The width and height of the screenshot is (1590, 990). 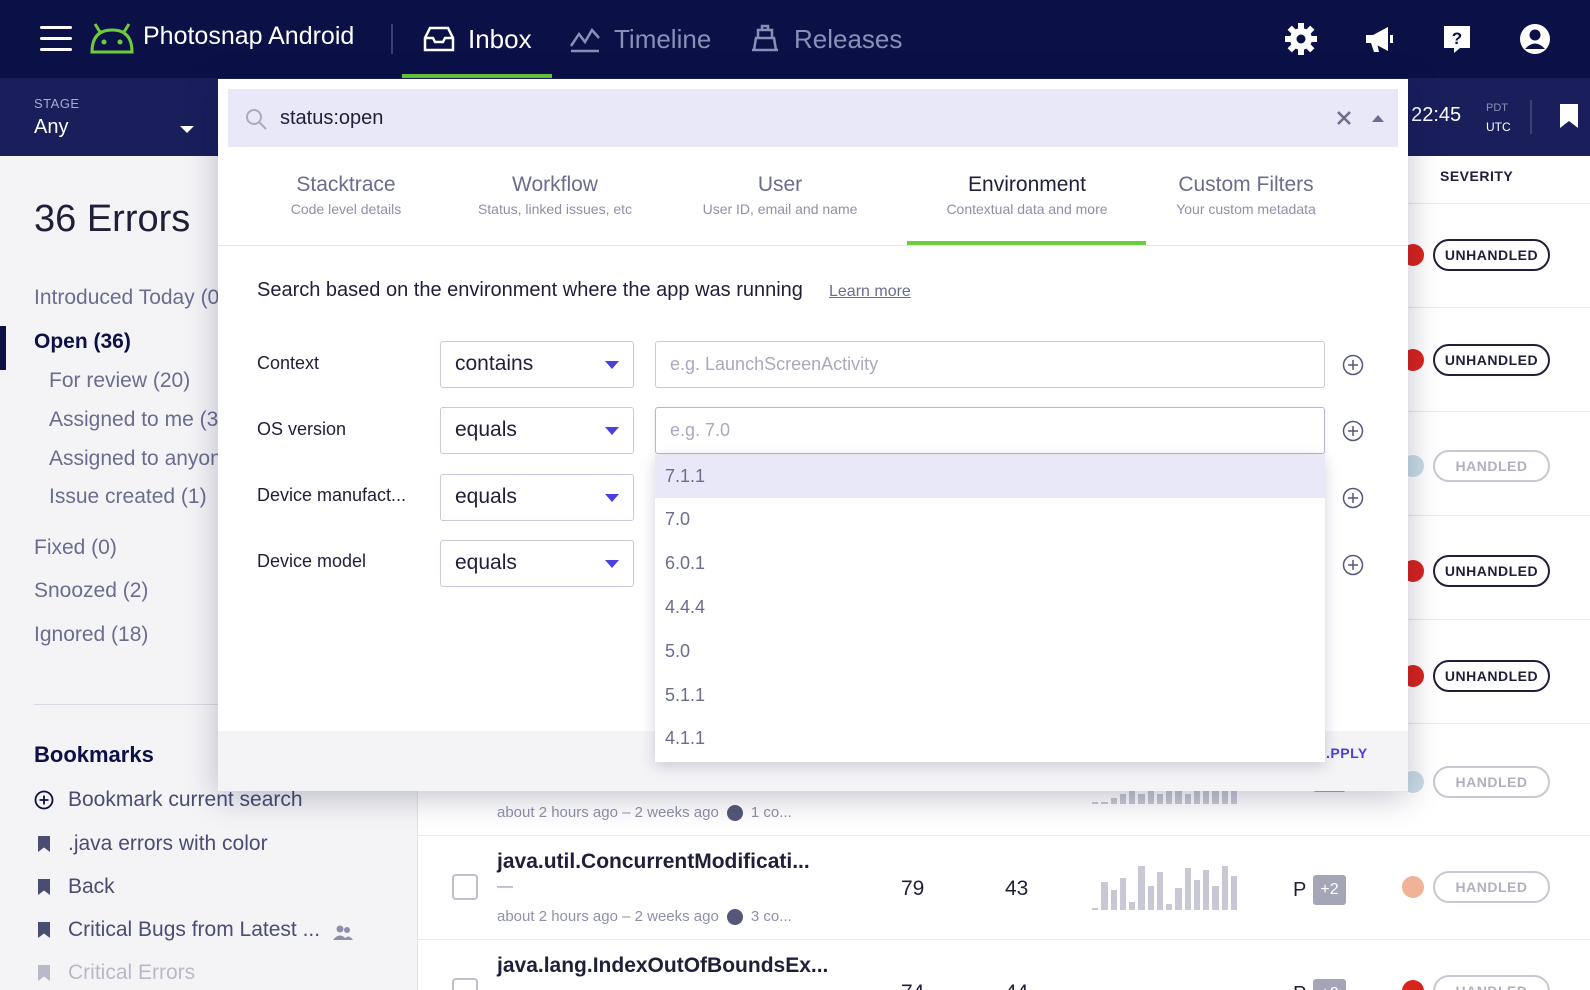 I want to click on sidebar-item-open: Open (36), so click(x=82, y=341).